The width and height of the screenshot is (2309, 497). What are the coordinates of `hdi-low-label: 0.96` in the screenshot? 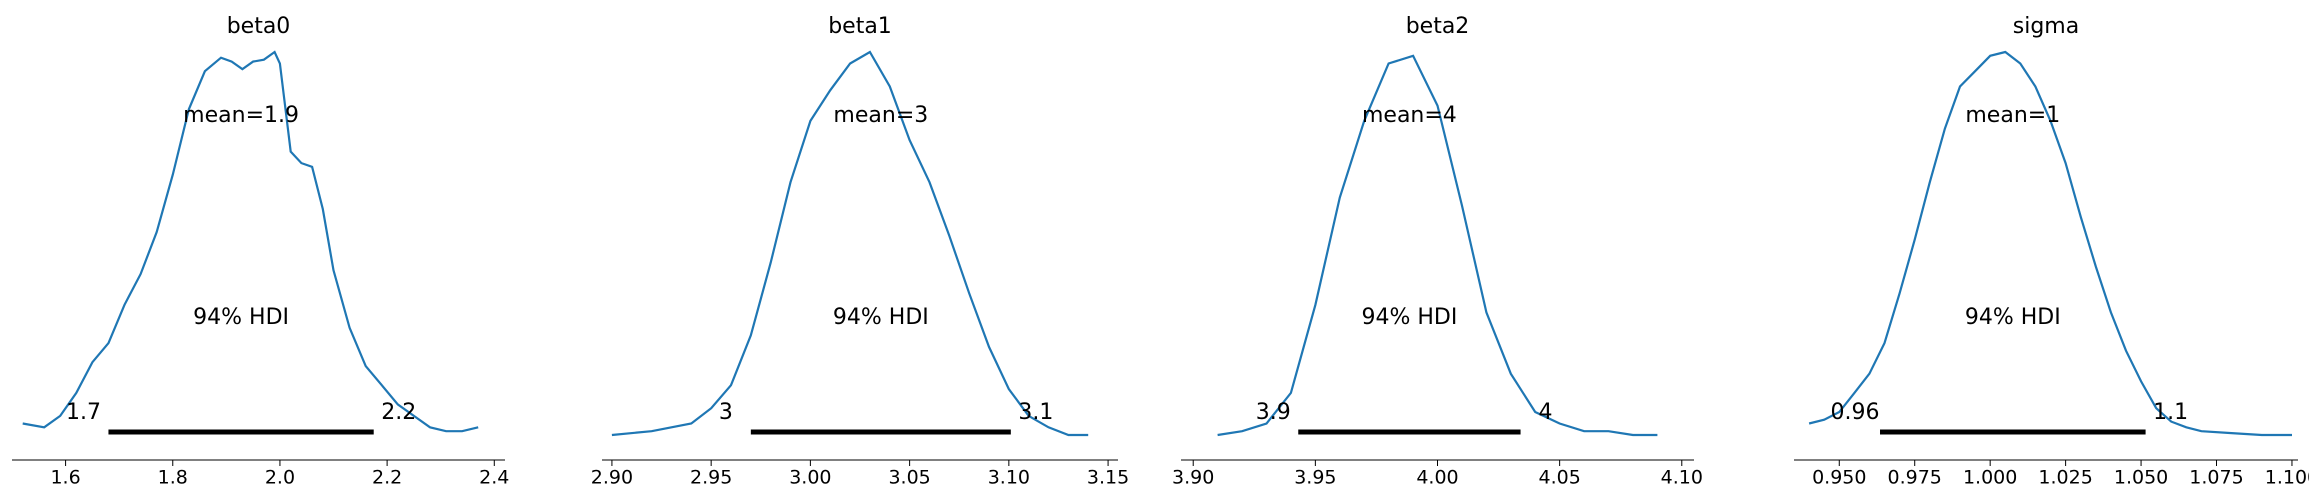 It's located at (1855, 412).